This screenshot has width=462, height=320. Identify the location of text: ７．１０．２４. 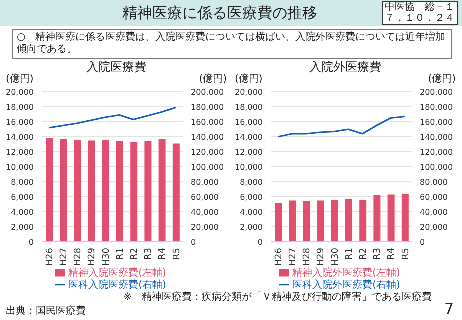
(420, 18).